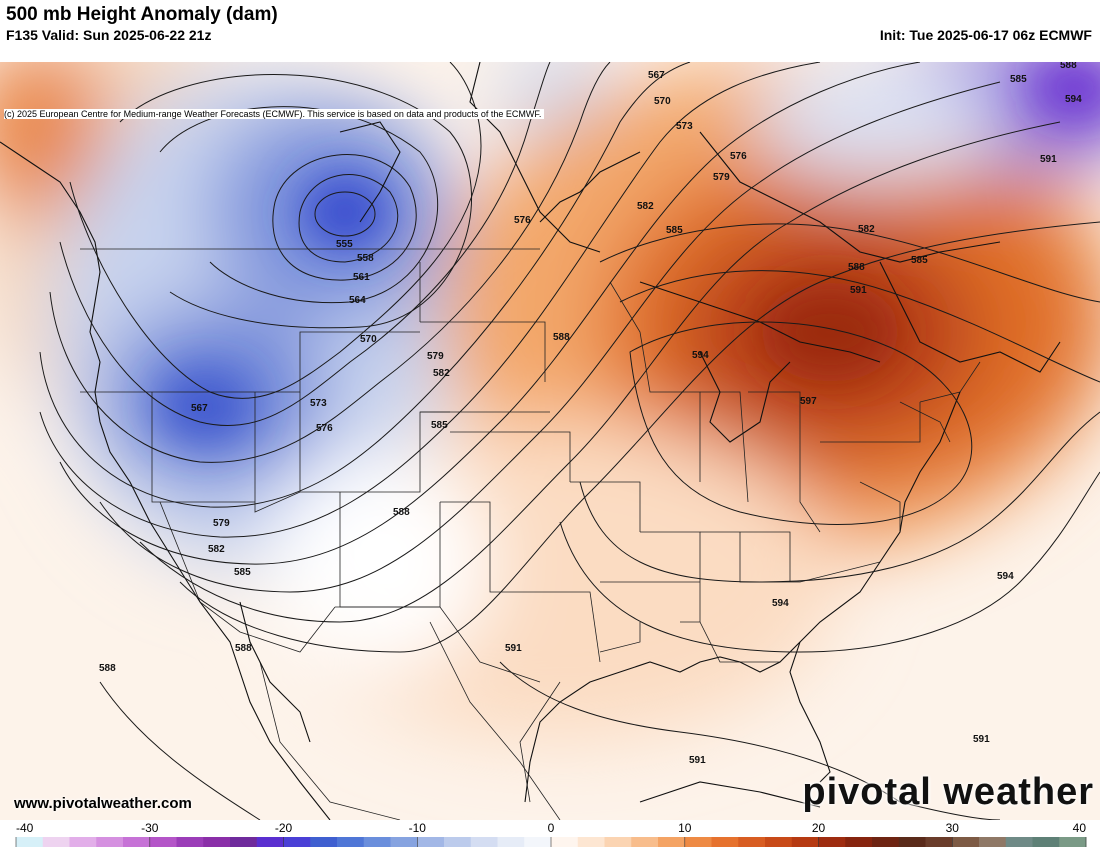 The width and height of the screenshot is (1100, 850). What do you see at coordinates (150, 828) in the screenshot?
I see `colorbar-tick-label: -30` at bounding box center [150, 828].